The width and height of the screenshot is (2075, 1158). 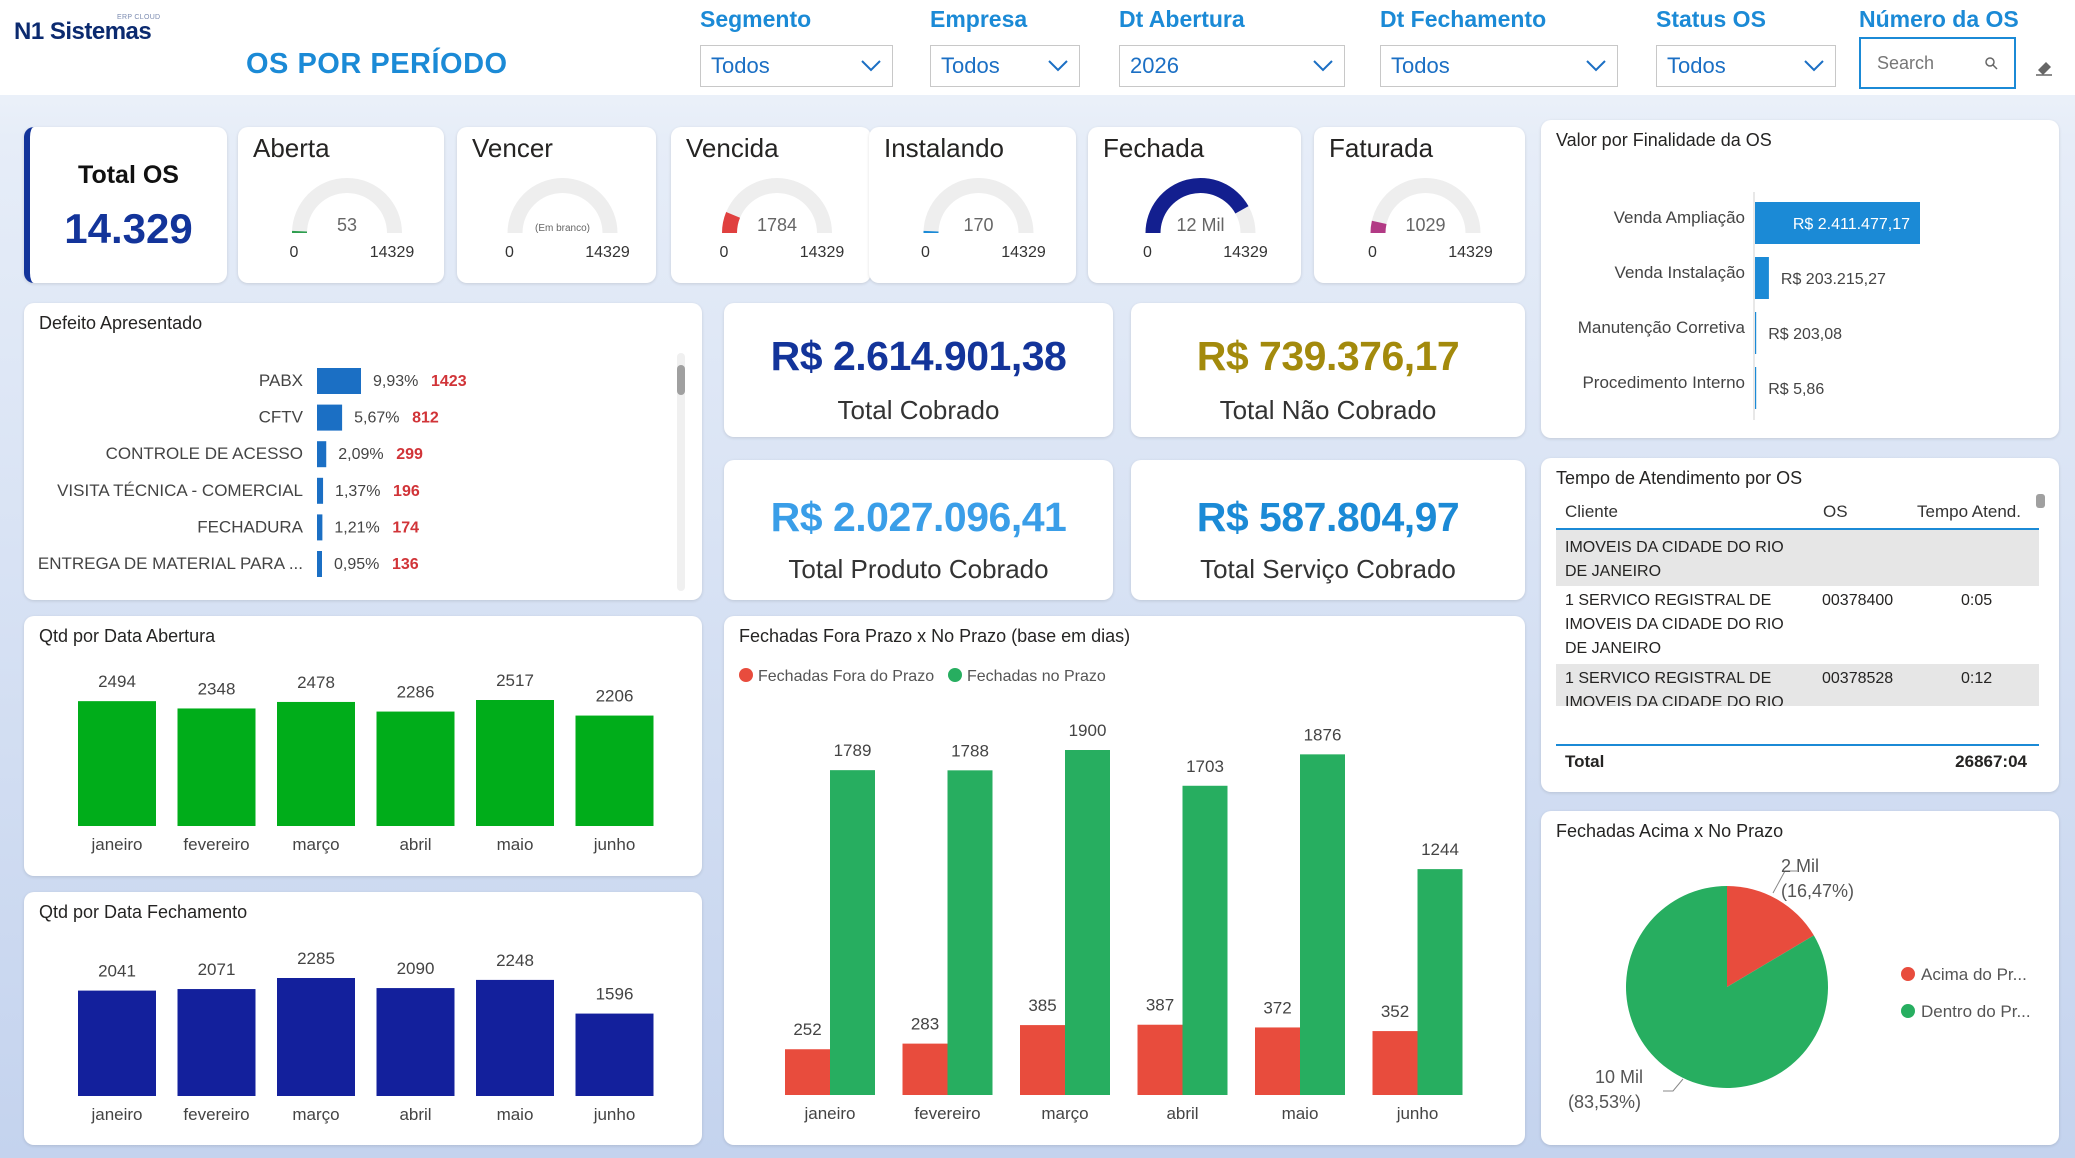 What do you see at coordinates (1969, 511) in the screenshot?
I see `column-header-tempo: Tempo Atend.` at bounding box center [1969, 511].